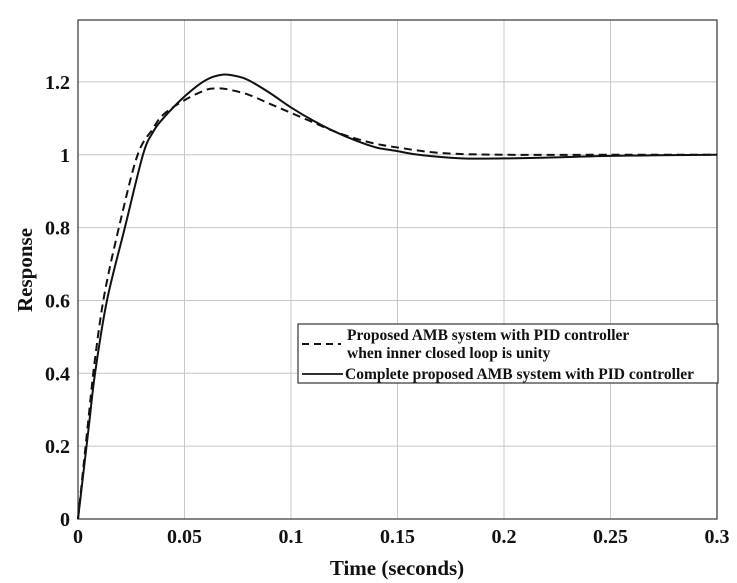 This screenshot has width=737, height=583. Describe the element at coordinates (397, 537) in the screenshot. I see `x-tick-label: 0.15` at that location.